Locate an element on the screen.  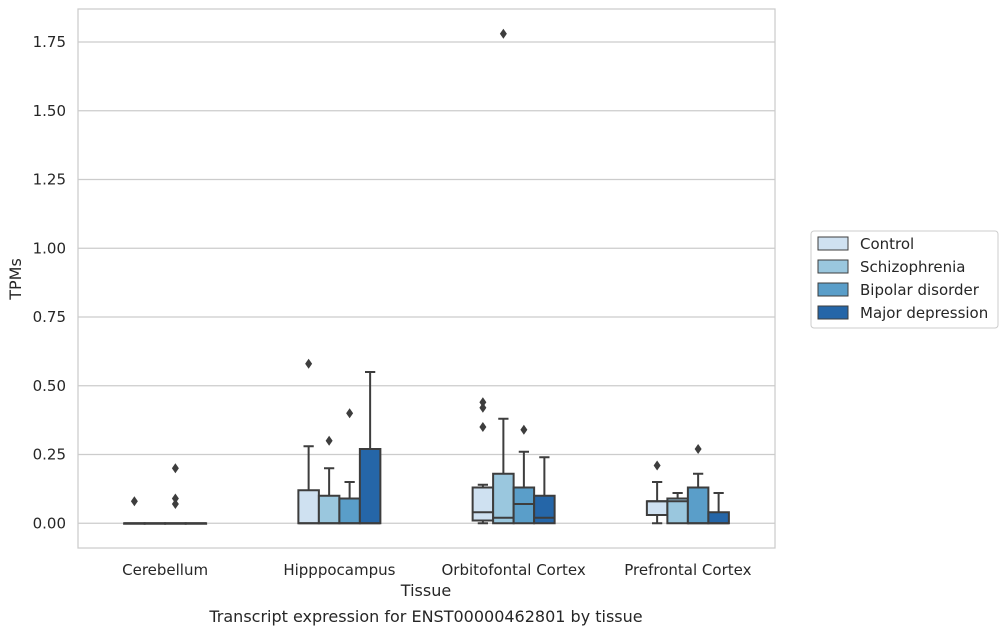
y-tick-label: 0.75 is located at coordinates (49, 317).